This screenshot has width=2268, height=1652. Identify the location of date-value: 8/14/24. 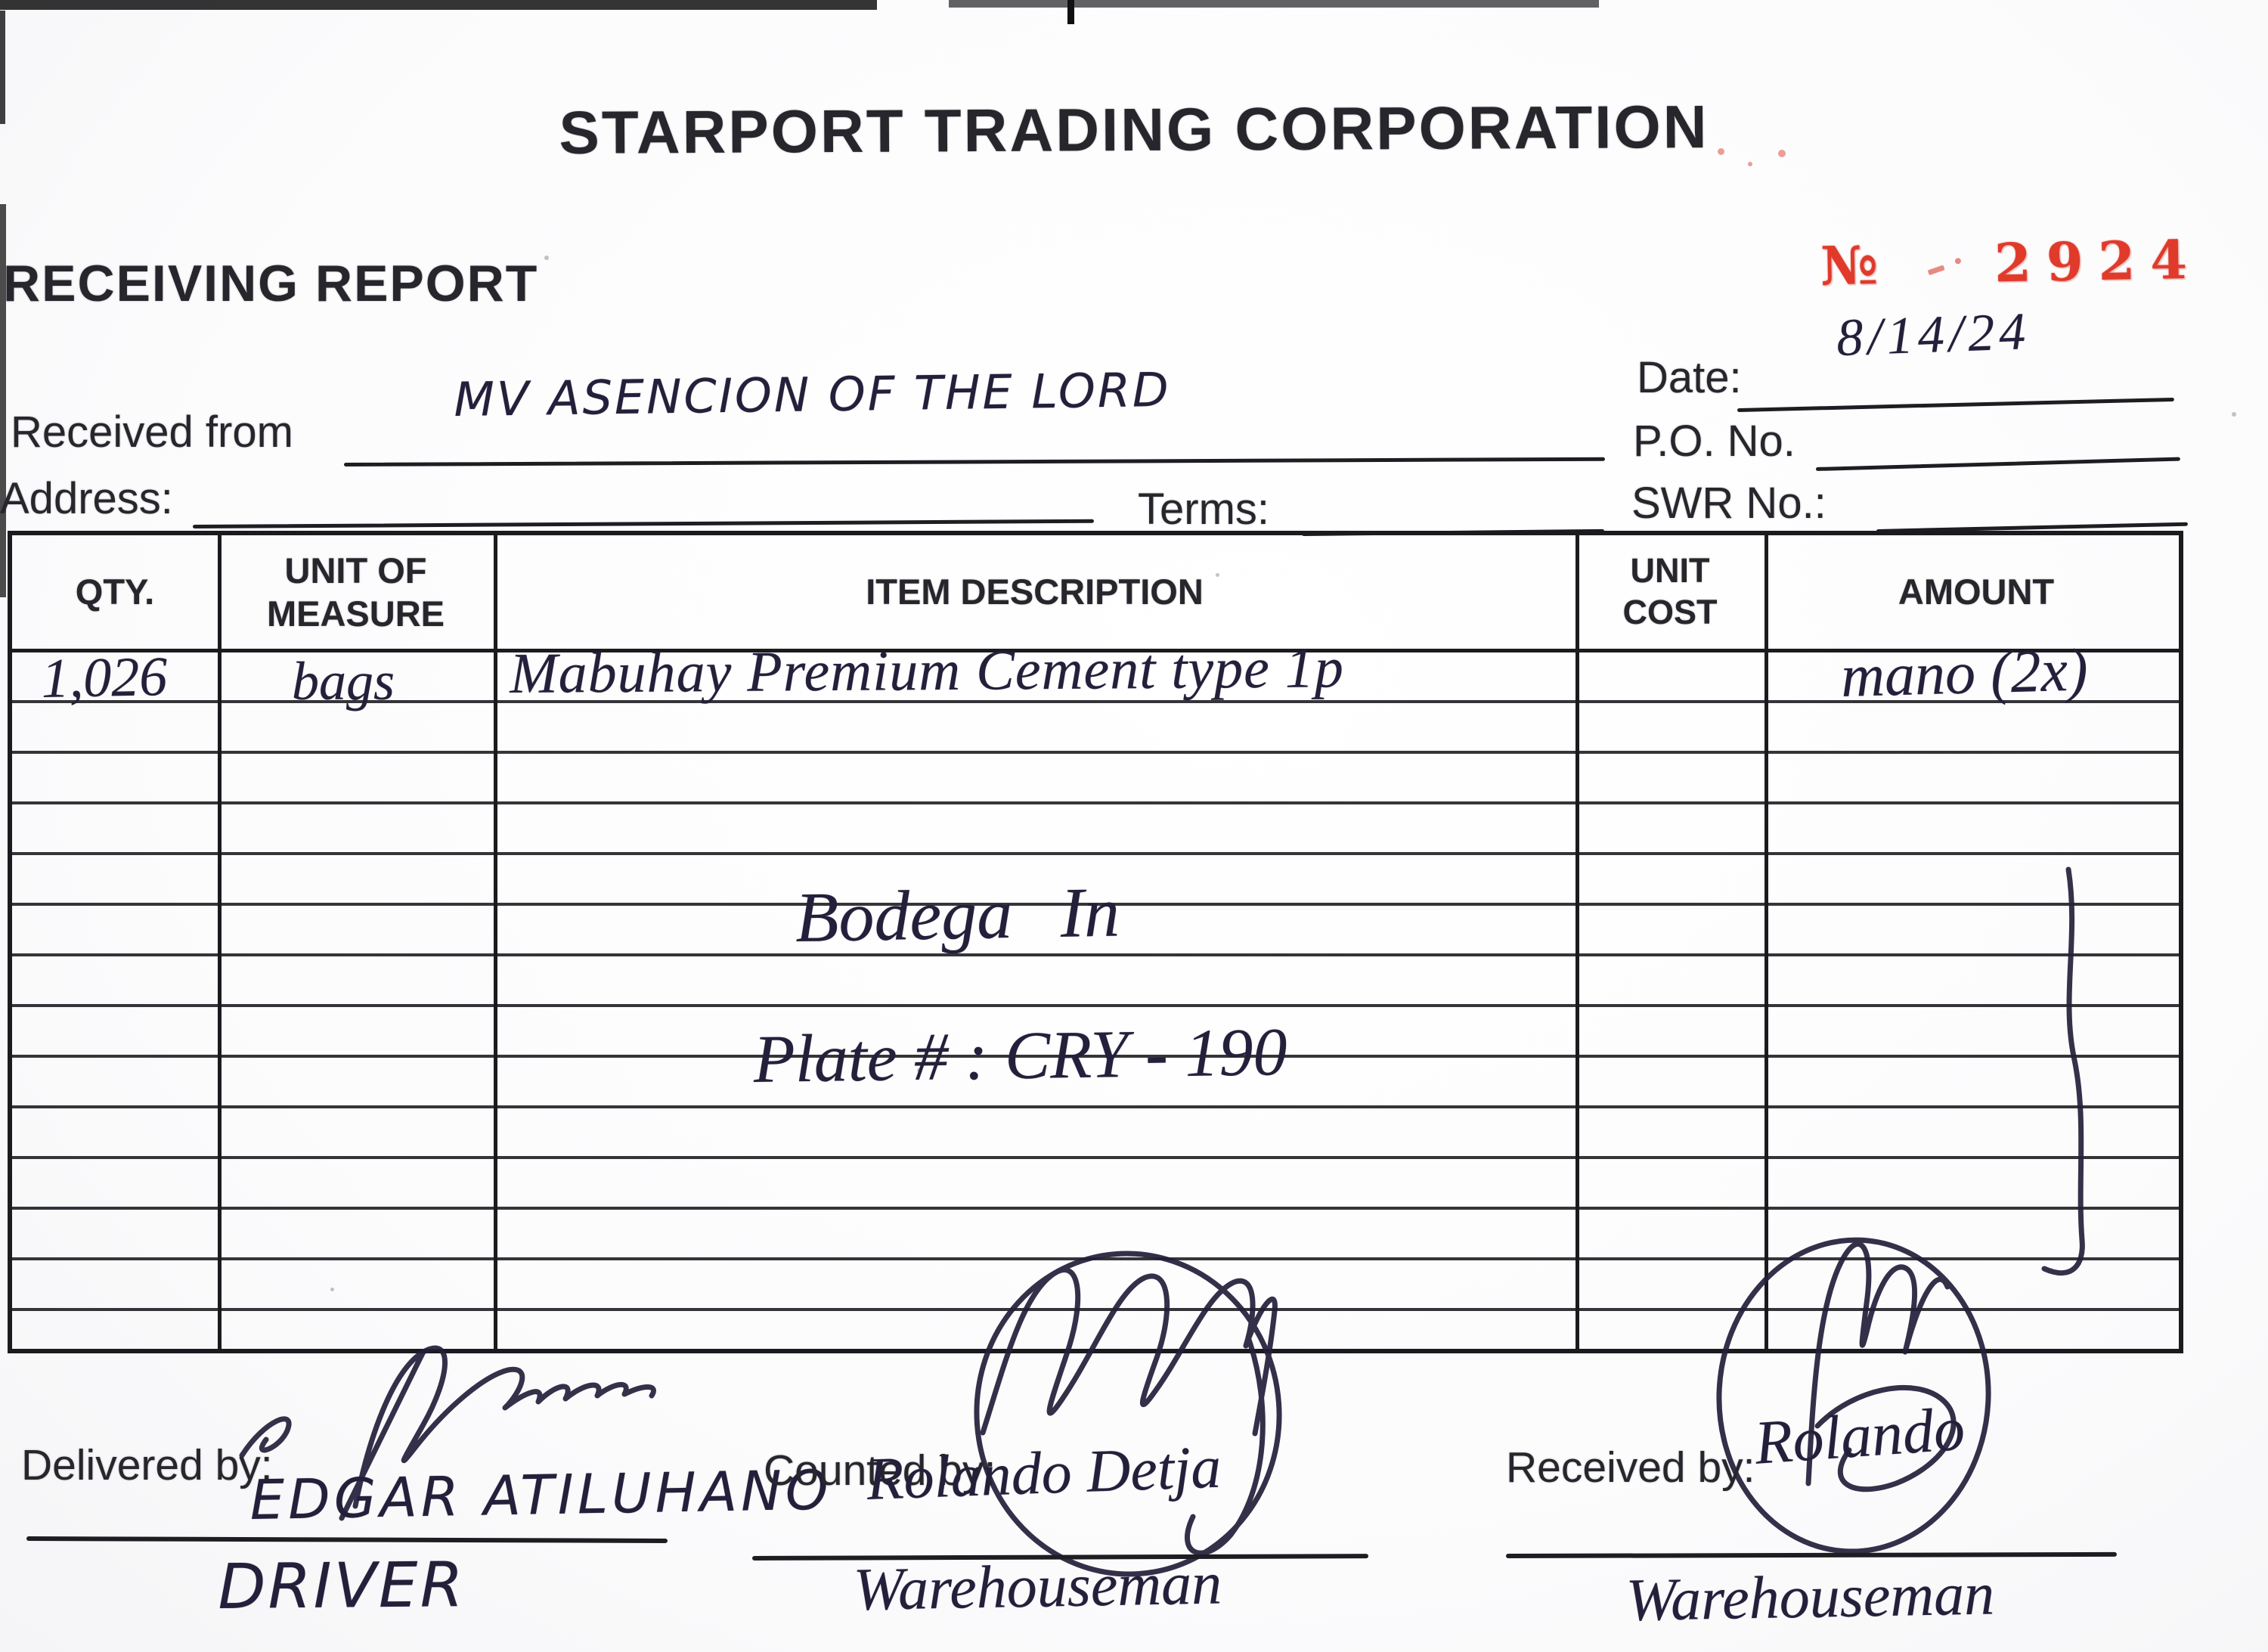
(1933, 335).